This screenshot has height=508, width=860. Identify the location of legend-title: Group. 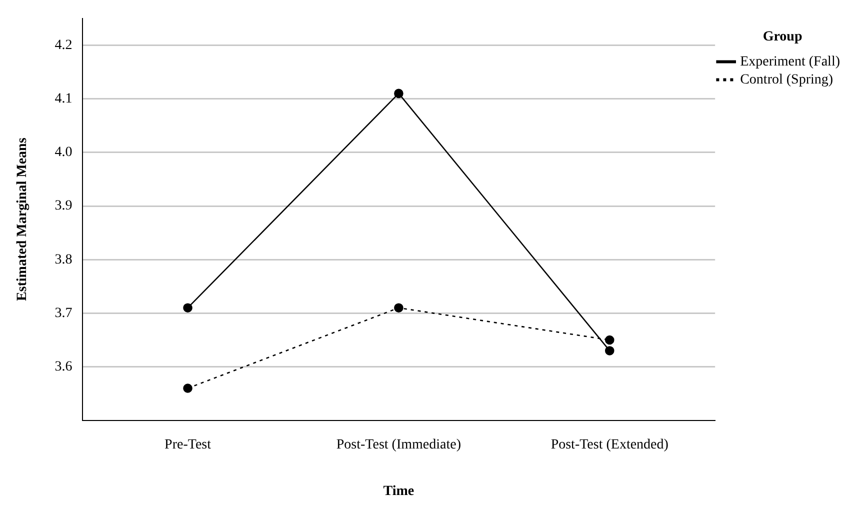
(782, 37).